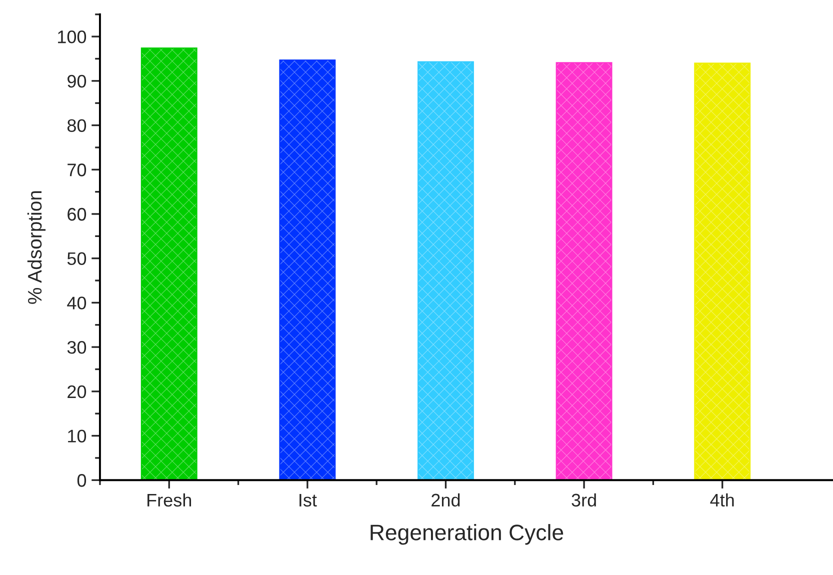 This screenshot has height=575, width=833. I want to click on y-tick-label: 100, so click(72, 37).